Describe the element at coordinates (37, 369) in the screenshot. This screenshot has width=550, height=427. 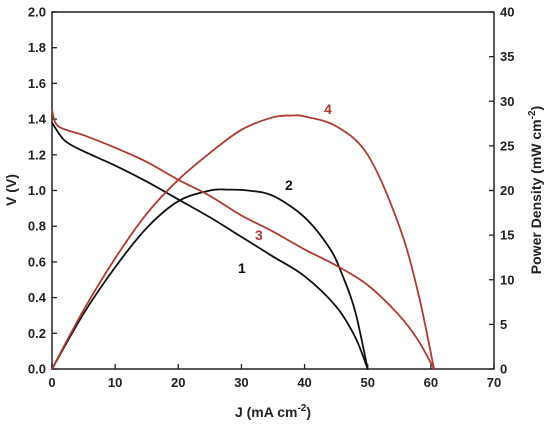
I see `y-left-tick-label: 0.0` at that location.